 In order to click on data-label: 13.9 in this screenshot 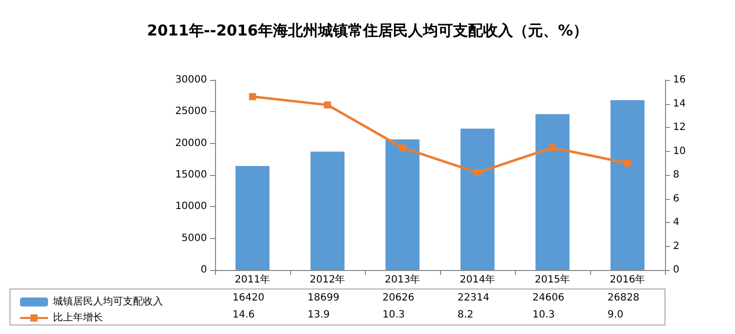, I will do `click(319, 315)`.